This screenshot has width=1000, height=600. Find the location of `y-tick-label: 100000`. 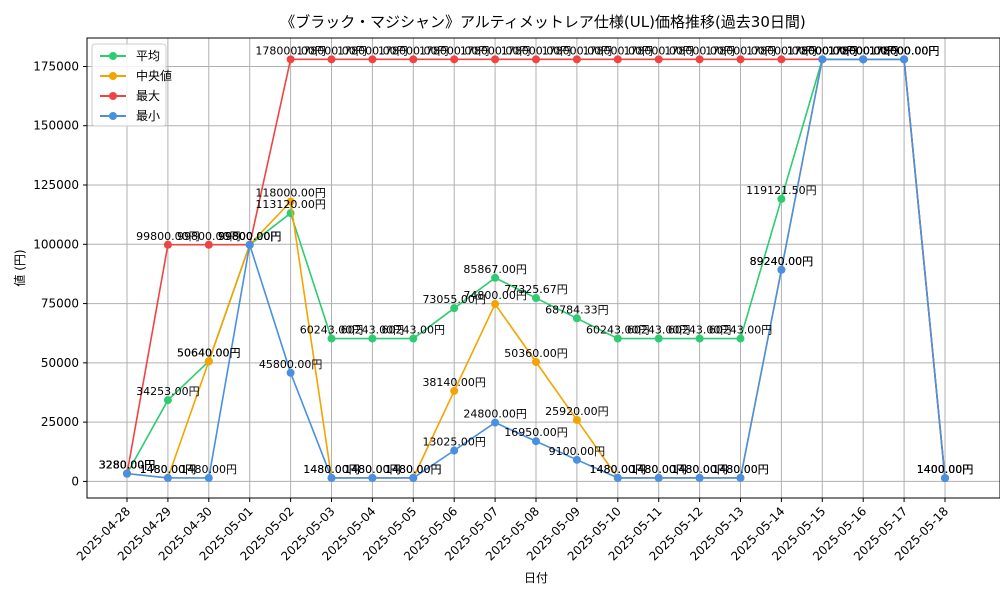

y-tick-label: 100000 is located at coordinates (56, 244).